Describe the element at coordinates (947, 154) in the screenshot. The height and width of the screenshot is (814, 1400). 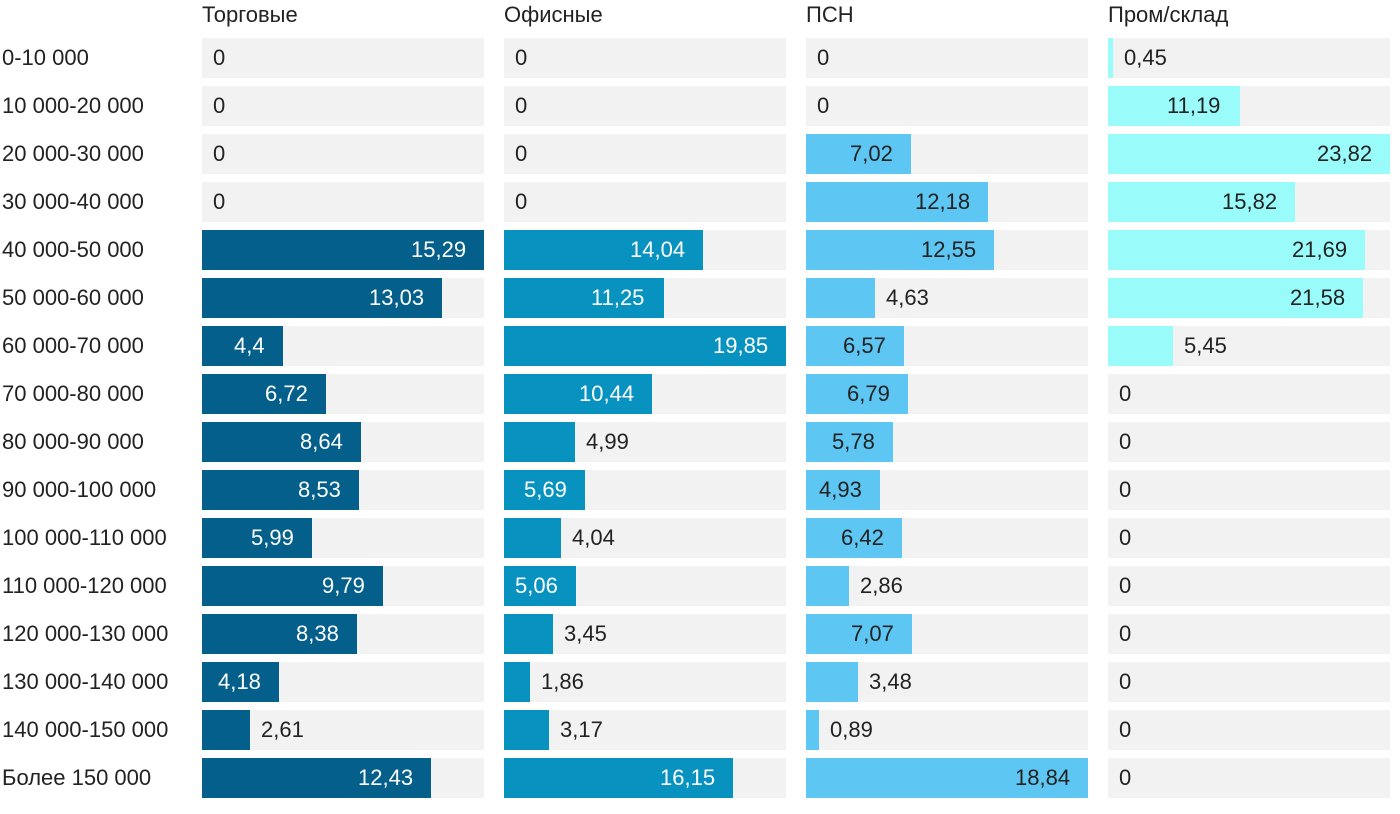
I see `bar-track: 7,02` at that location.